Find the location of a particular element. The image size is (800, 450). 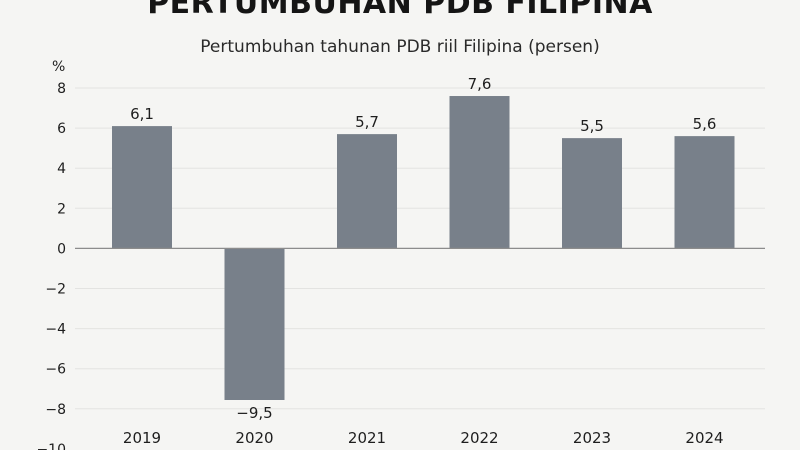

y-axis-unit: % is located at coordinates (58, 67).